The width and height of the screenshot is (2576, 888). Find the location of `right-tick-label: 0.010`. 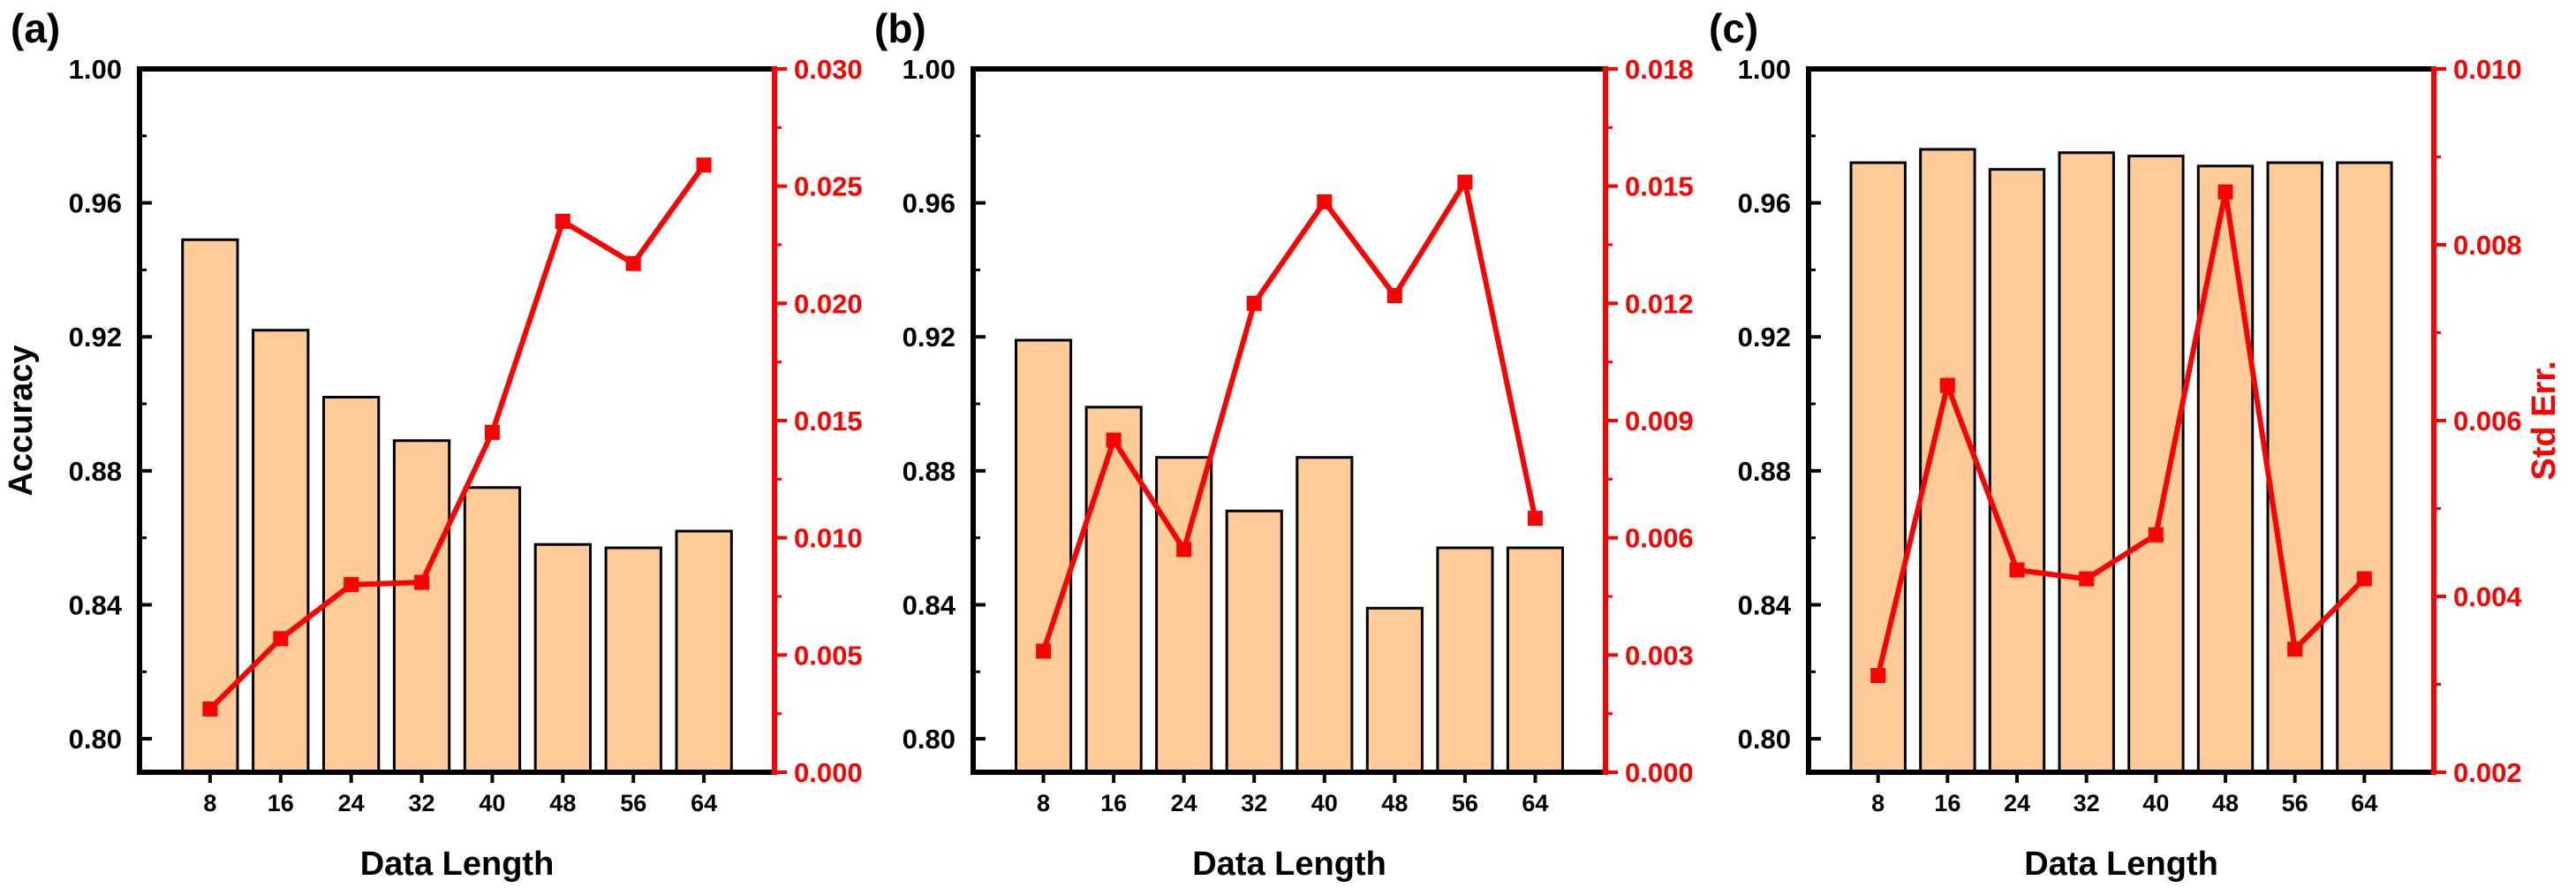

right-tick-label: 0.010 is located at coordinates (828, 538).